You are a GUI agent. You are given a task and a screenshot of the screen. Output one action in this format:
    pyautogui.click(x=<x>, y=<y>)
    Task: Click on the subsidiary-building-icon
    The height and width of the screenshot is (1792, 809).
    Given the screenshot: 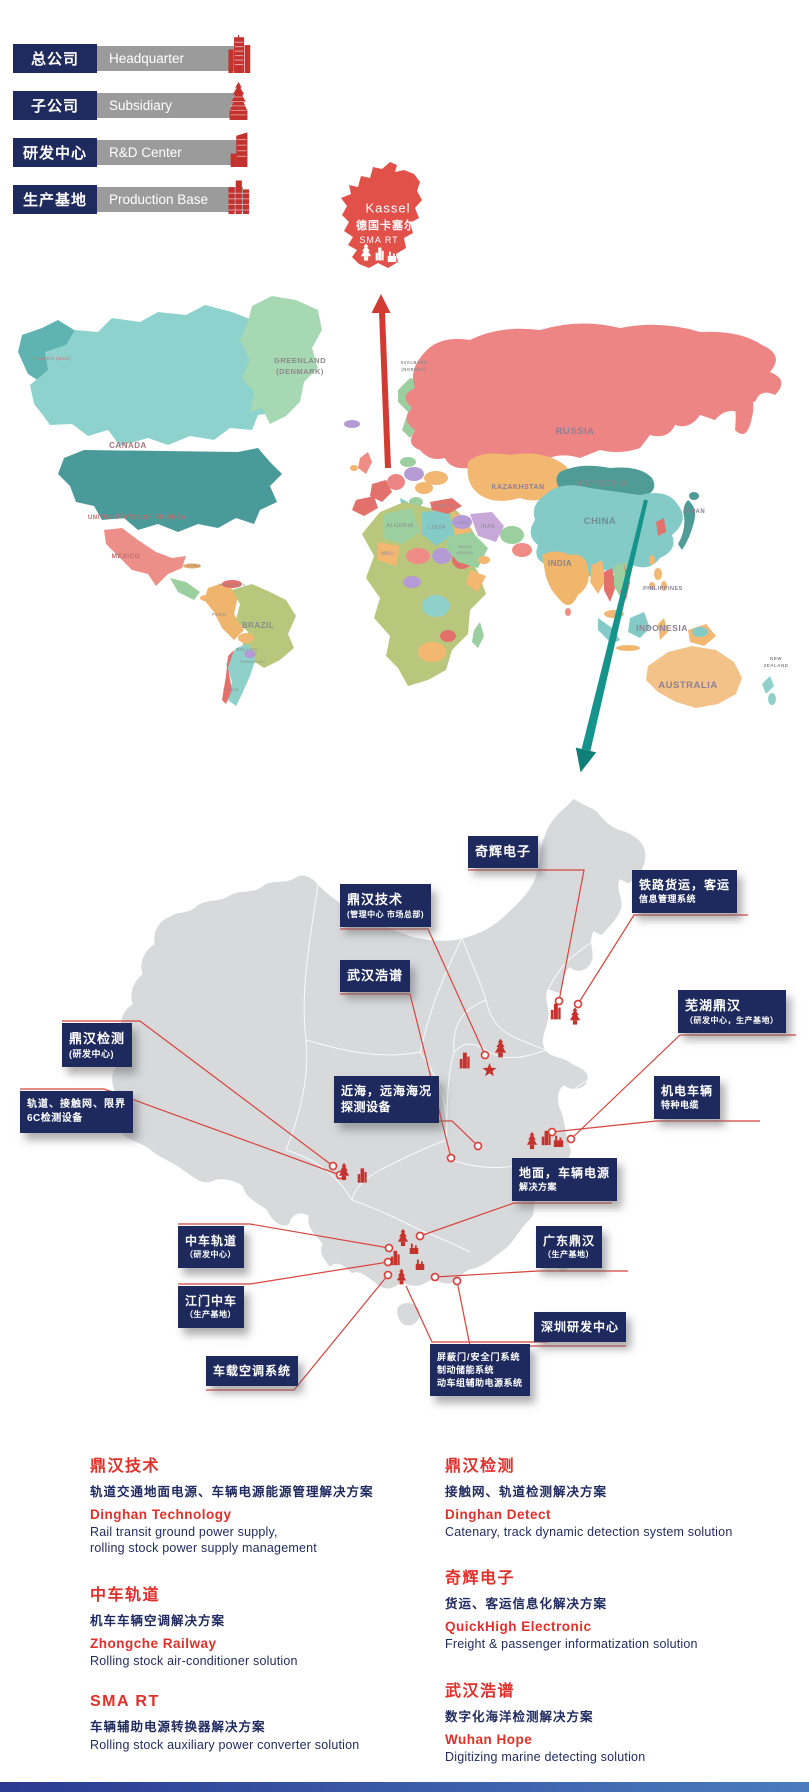 What is the action you would take?
    pyautogui.click(x=238, y=101)
    